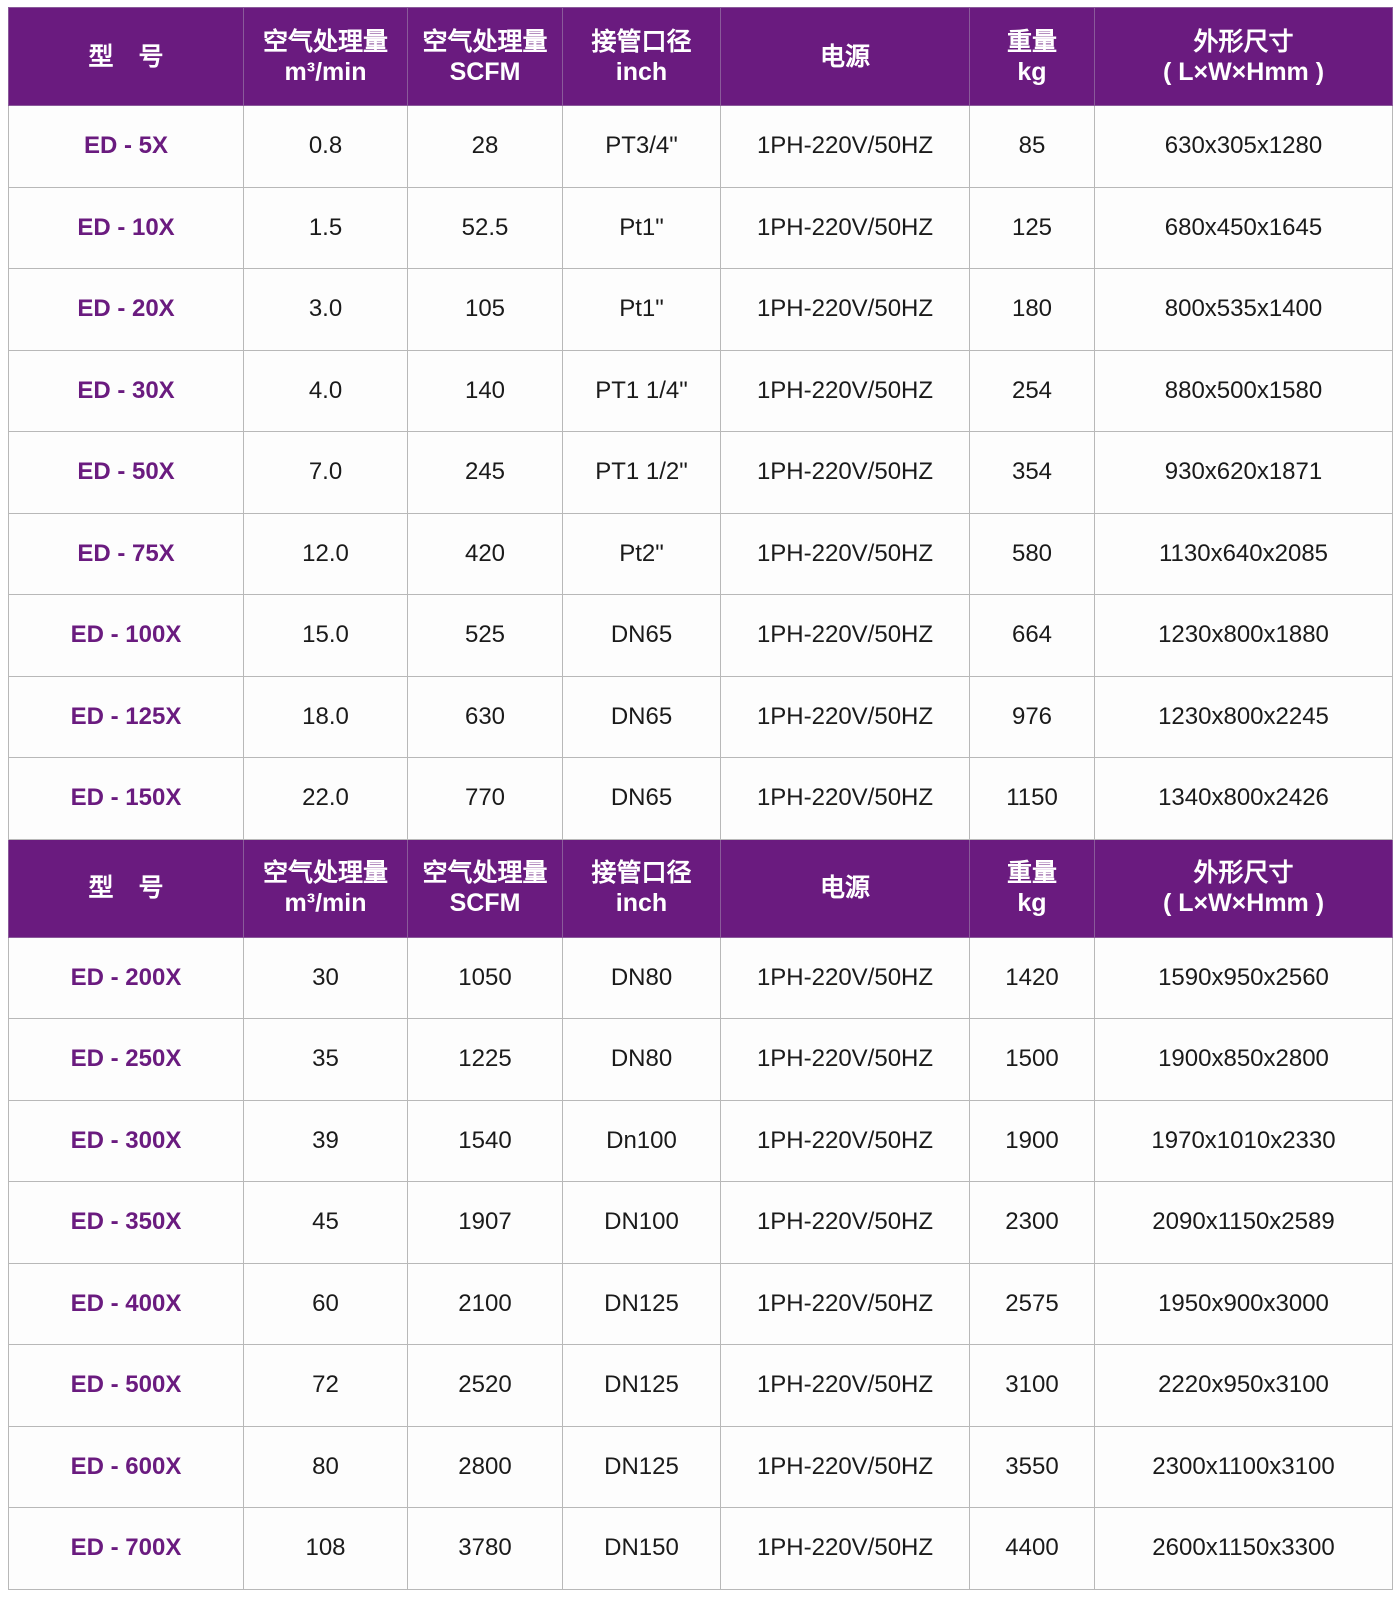 The height and width of the screenshot is (1602, 1400). I want to click on cell-model: ED - 300X, so click(126, 1140).